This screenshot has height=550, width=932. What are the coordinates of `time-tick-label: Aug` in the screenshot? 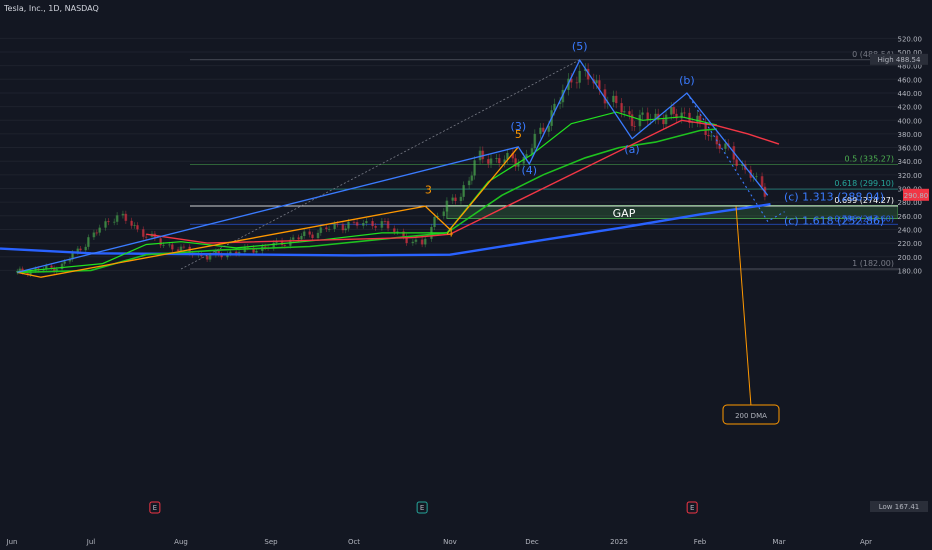 It's located at (181, 542).